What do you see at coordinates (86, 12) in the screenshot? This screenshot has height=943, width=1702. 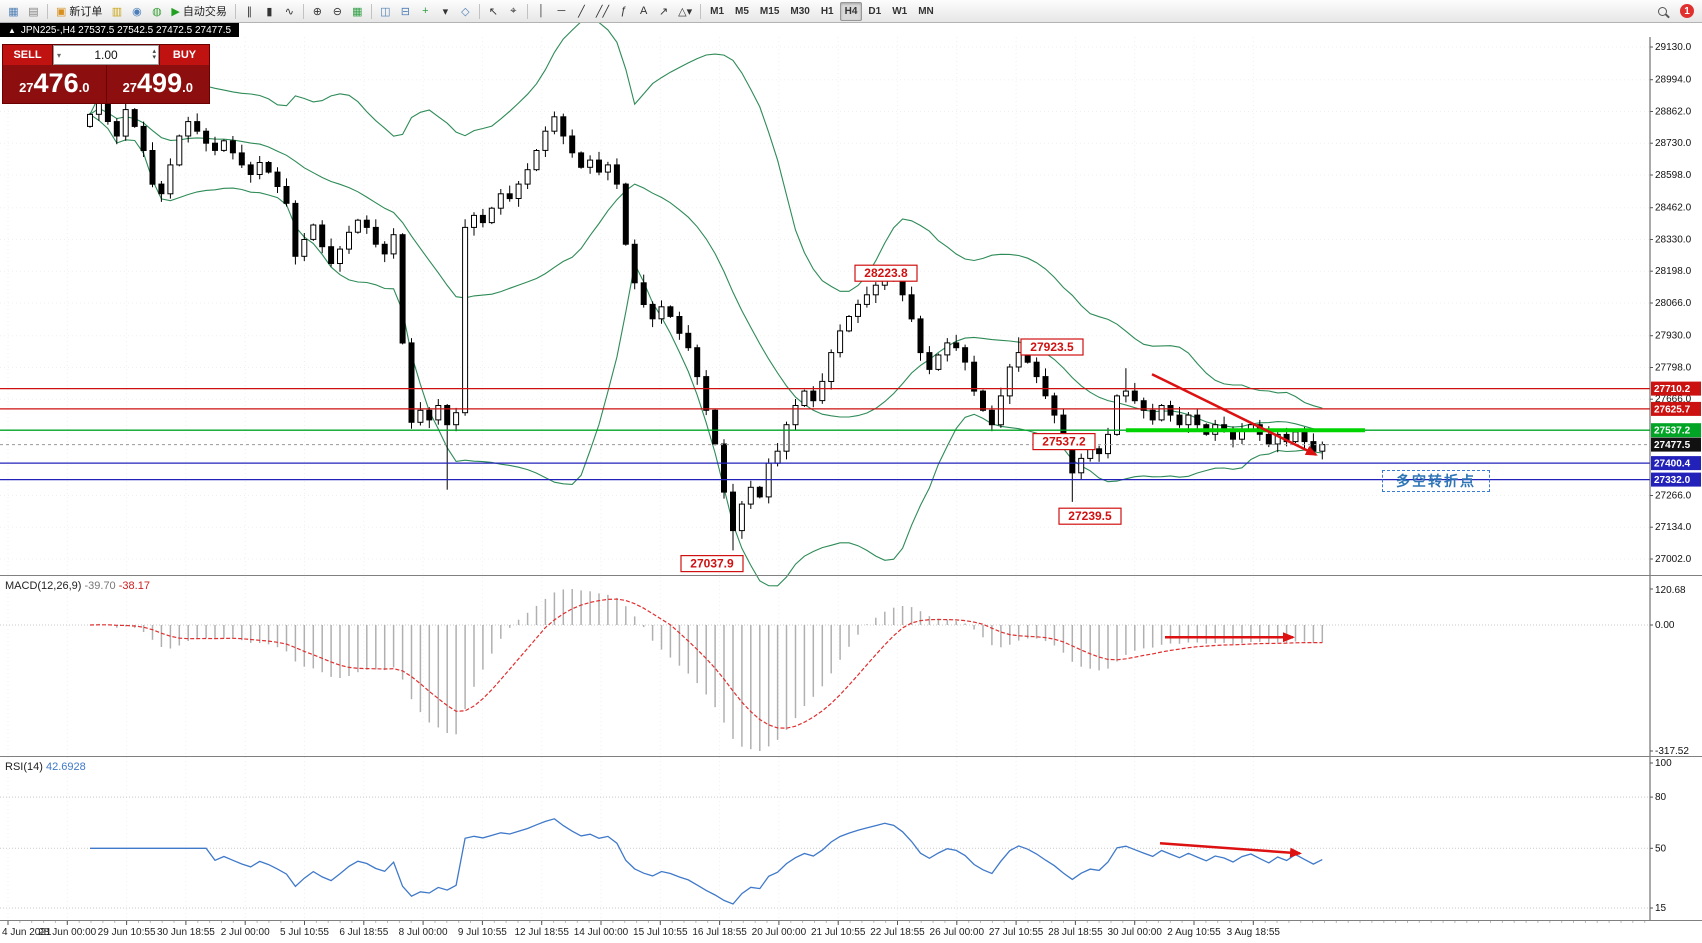 I see `new-order-label: 新订单` at bounding box center [86, 12].